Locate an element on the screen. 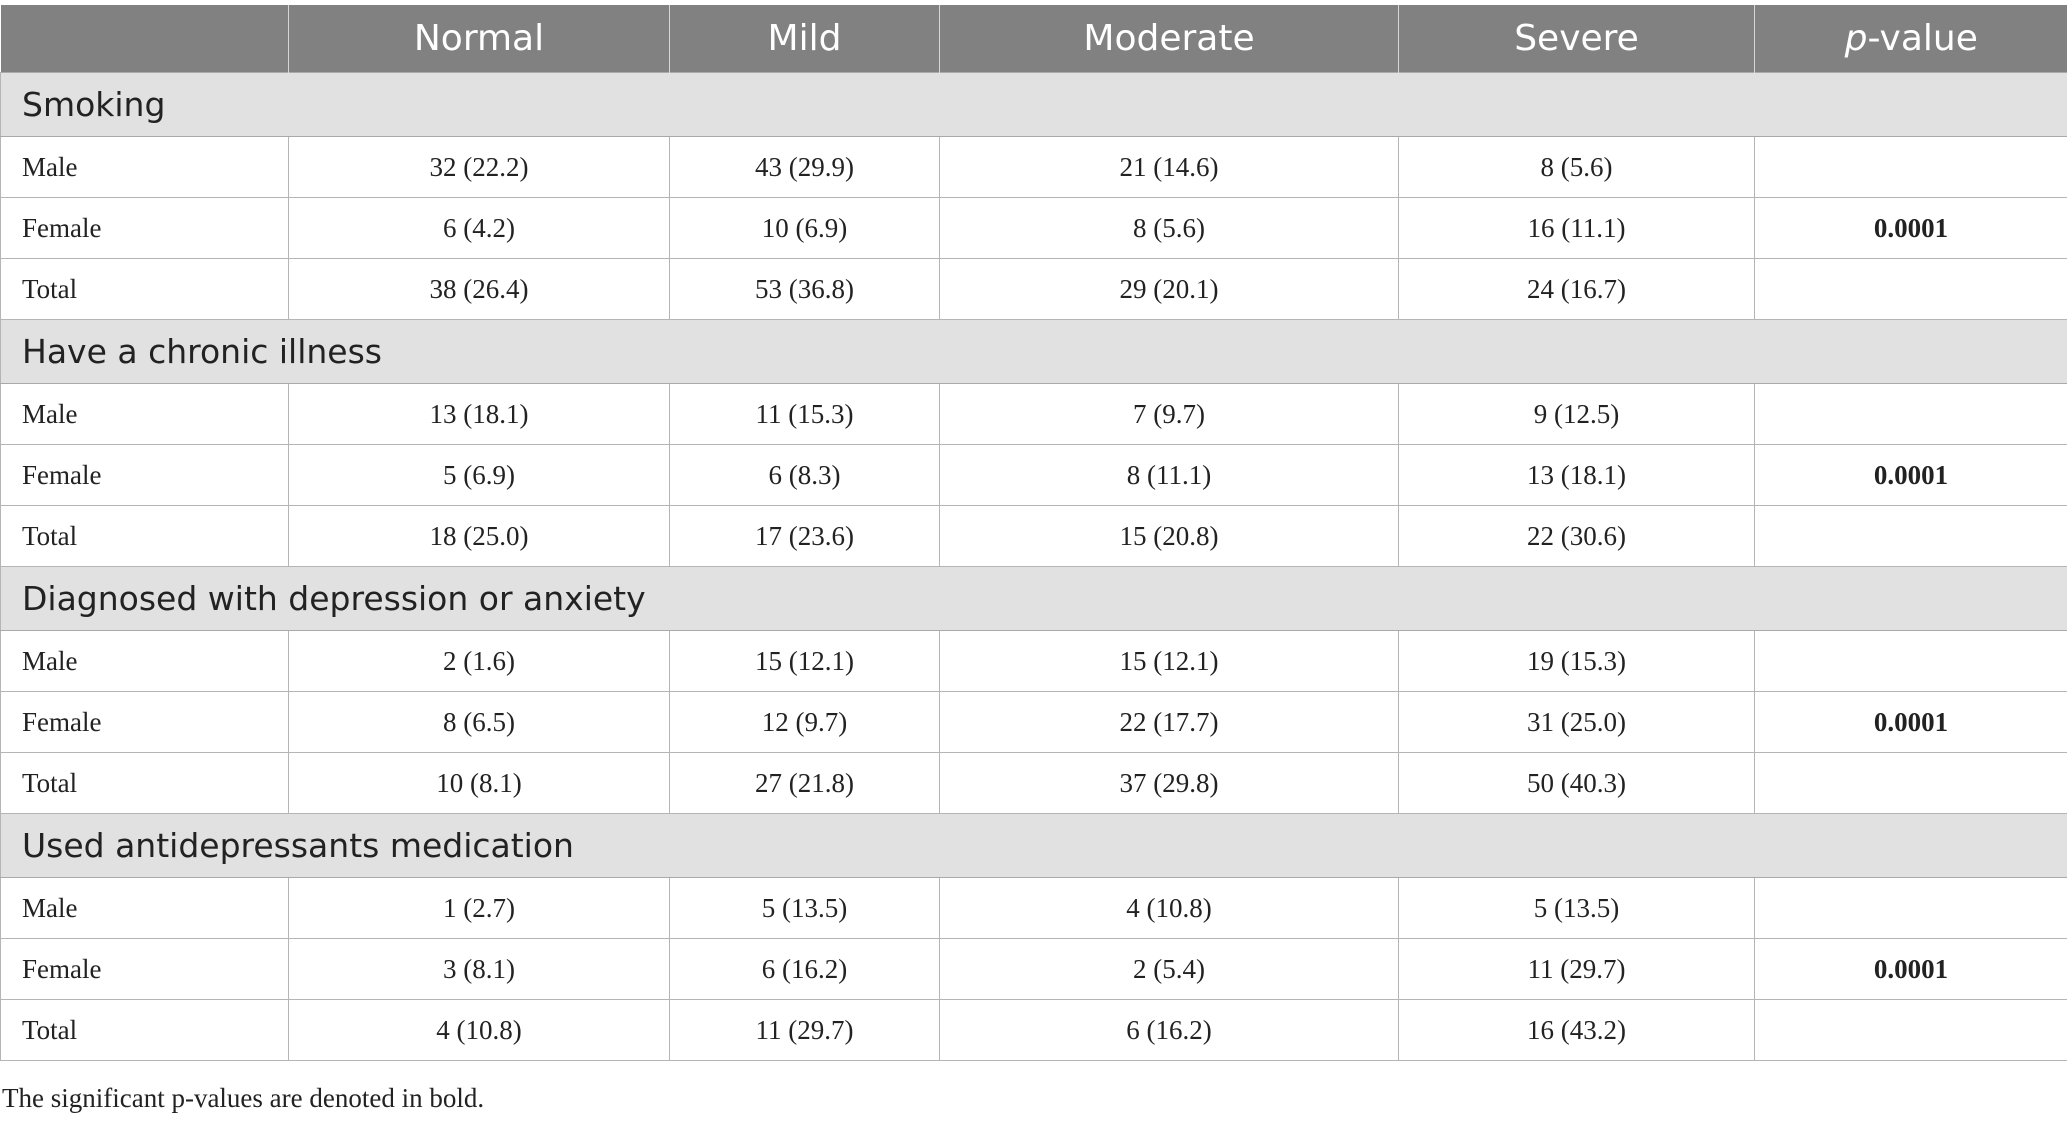  cell-moderate: 29 (20.1) is located at coordinates (1169, 289).